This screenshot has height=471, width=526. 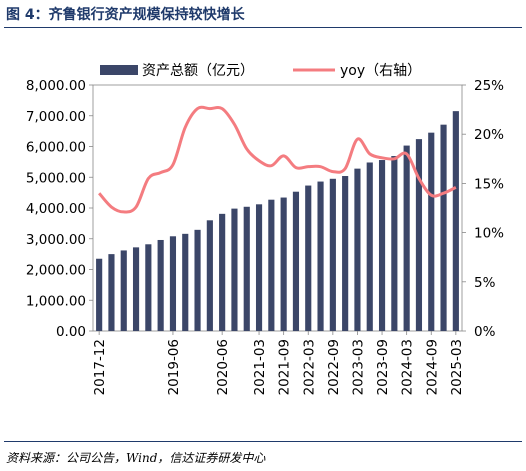 I want to click on x-tick-label: 2021-03, so click(x=260, y=367).